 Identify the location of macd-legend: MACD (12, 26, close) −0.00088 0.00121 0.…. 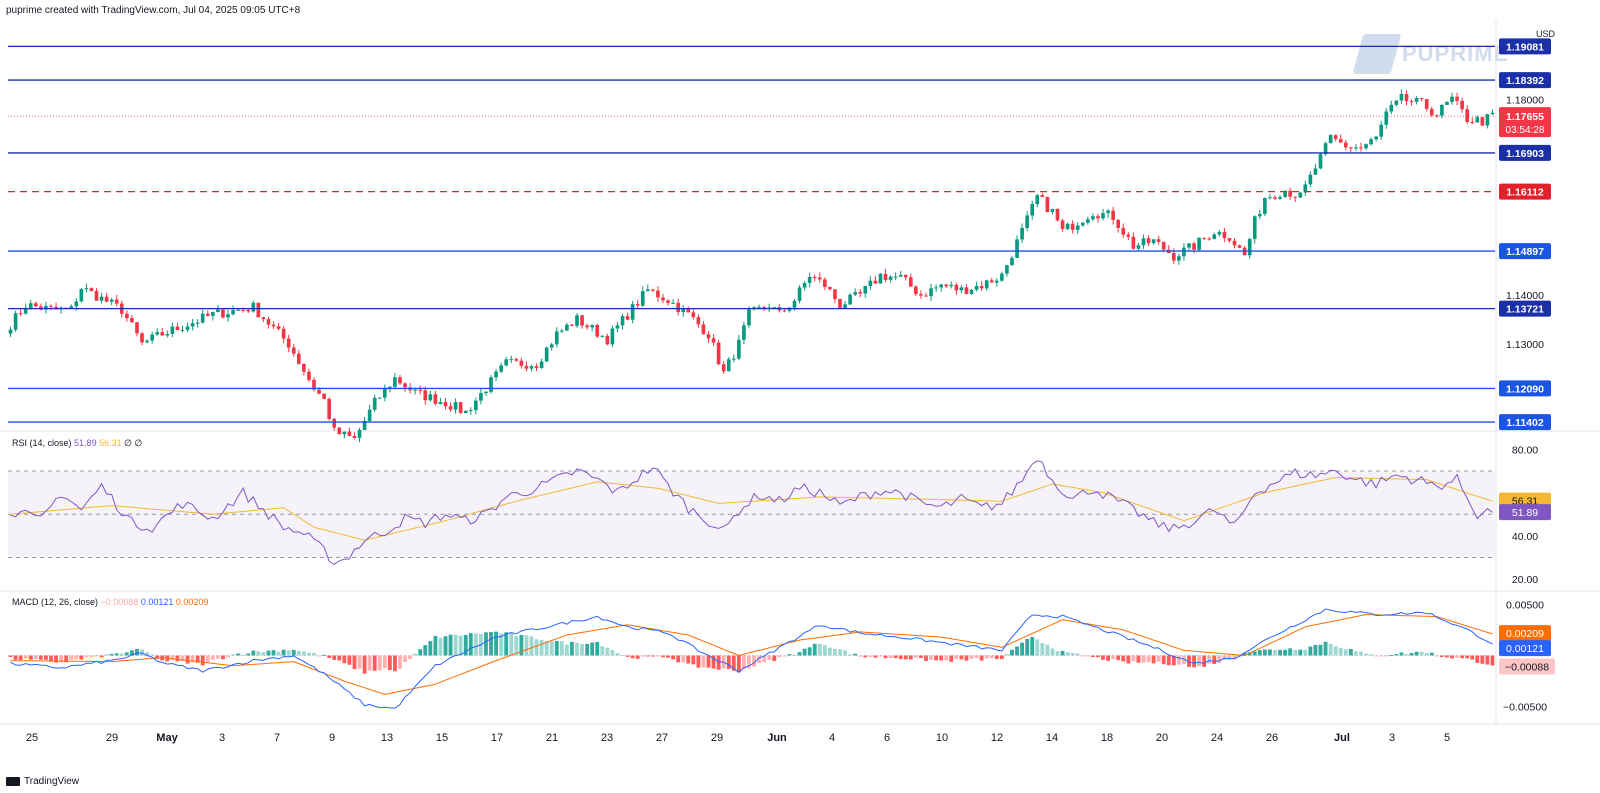
(110, 602).